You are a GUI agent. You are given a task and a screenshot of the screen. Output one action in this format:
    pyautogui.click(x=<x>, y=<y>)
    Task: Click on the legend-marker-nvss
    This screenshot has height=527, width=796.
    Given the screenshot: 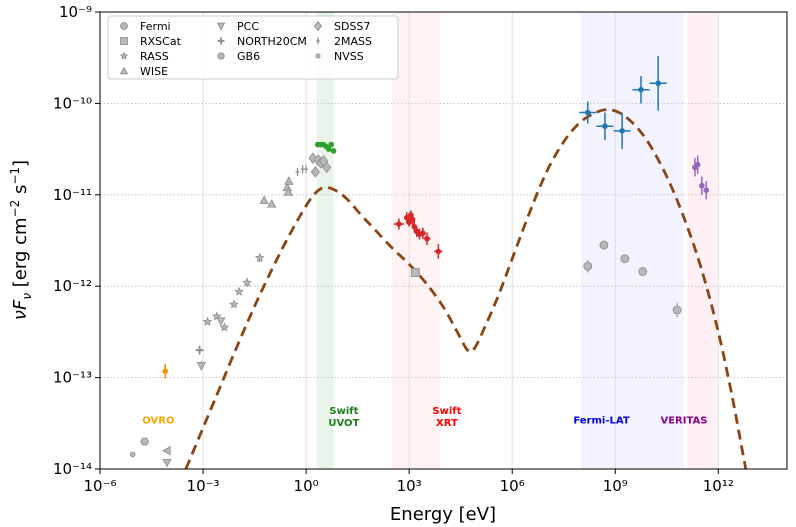 What is the action you would take?
    pyautogui.click(x=318, y=56)
    